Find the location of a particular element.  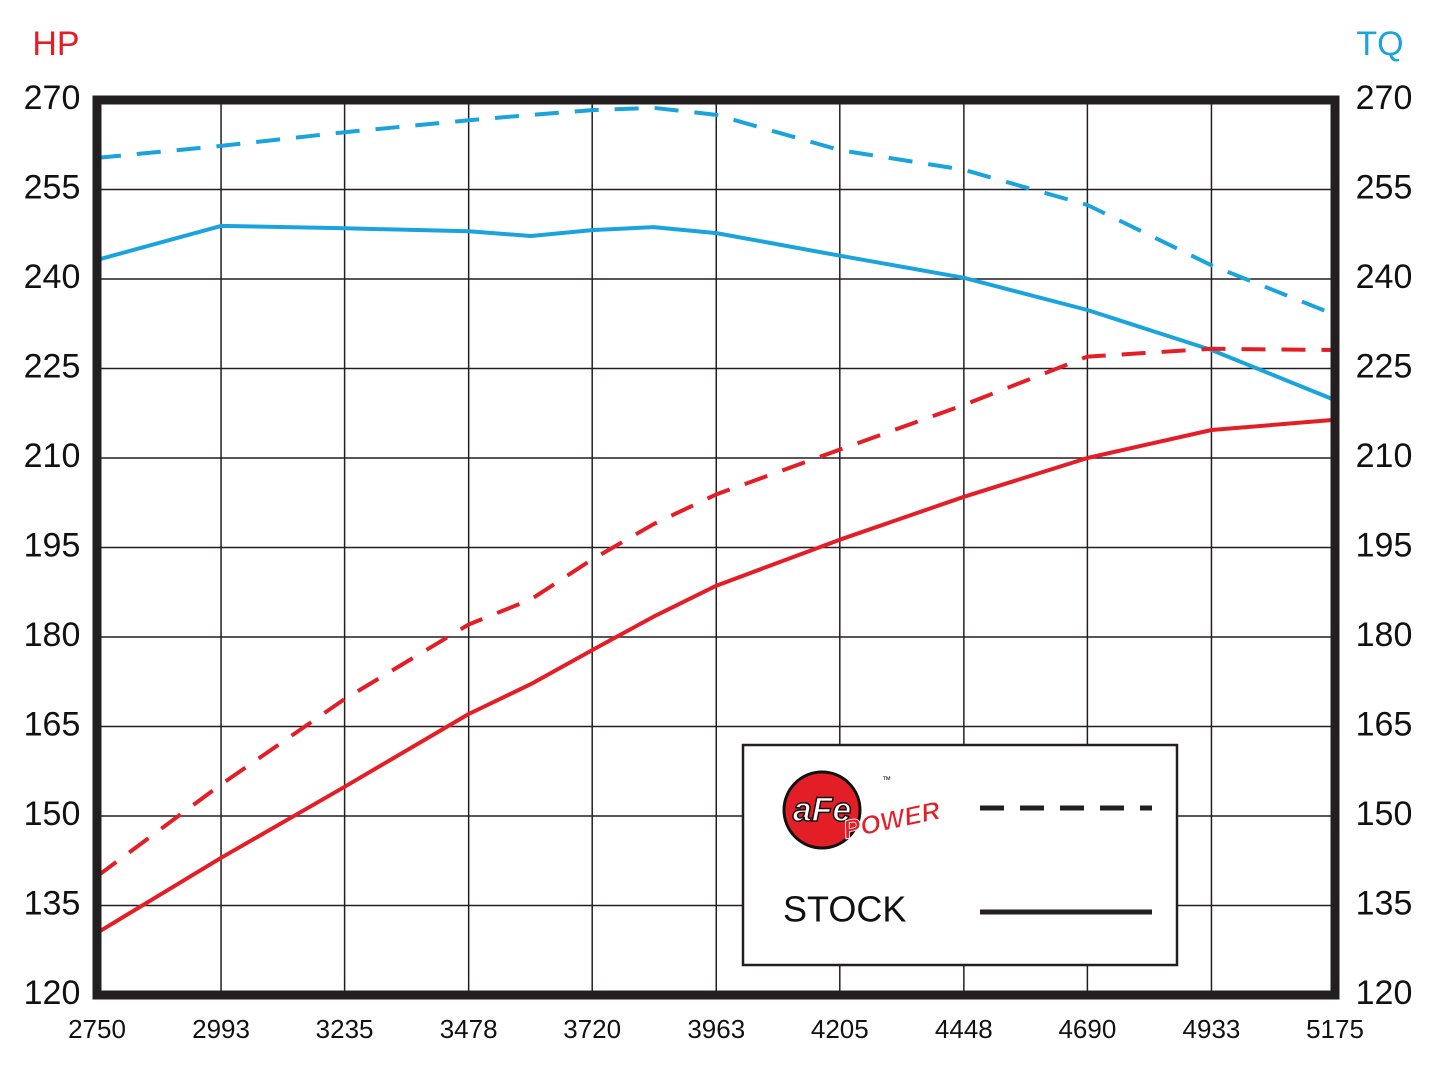

y2-tick-label: 210 is located at coordinates (1384, 456).